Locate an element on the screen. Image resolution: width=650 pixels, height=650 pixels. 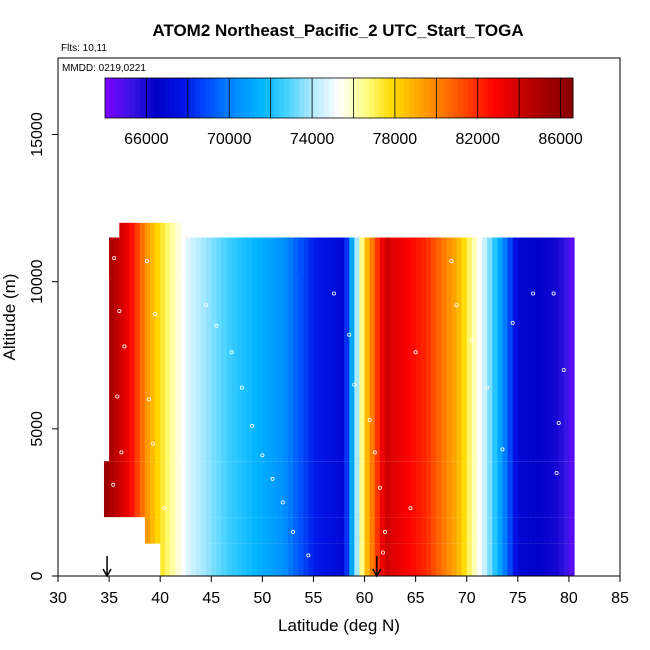
colorbar-tick-label: 70000 is located at coordinates (229, 139).